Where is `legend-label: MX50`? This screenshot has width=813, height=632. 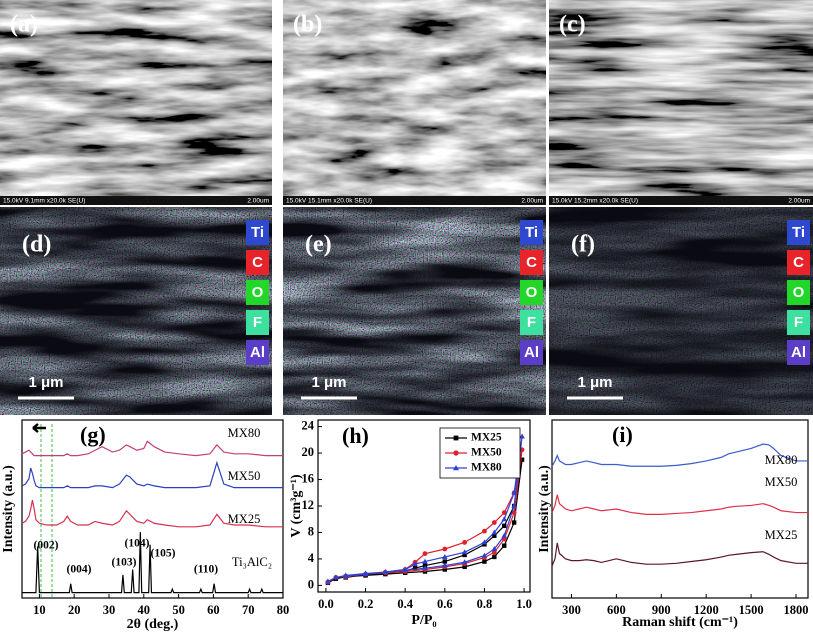 legend-label: MX50 is located at coordinates (486, 453).